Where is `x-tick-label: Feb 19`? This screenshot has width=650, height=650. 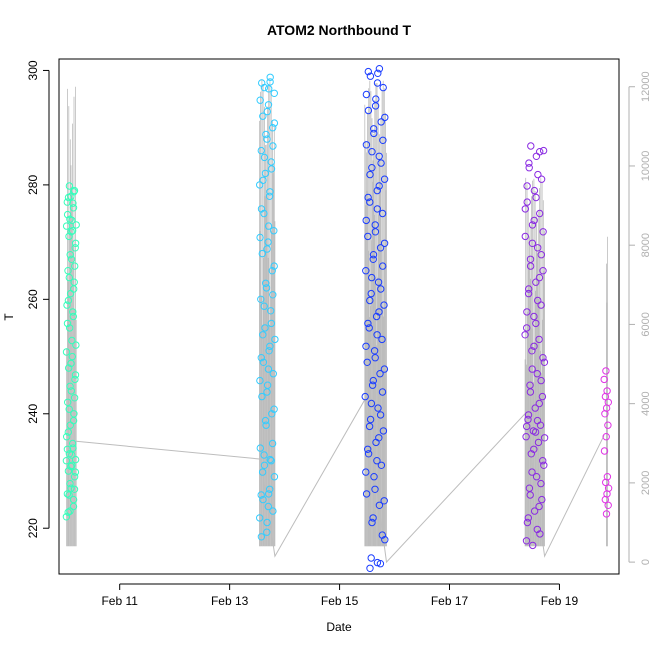 x-tick-label: Feb 19 is located at coordinates (560, 601).